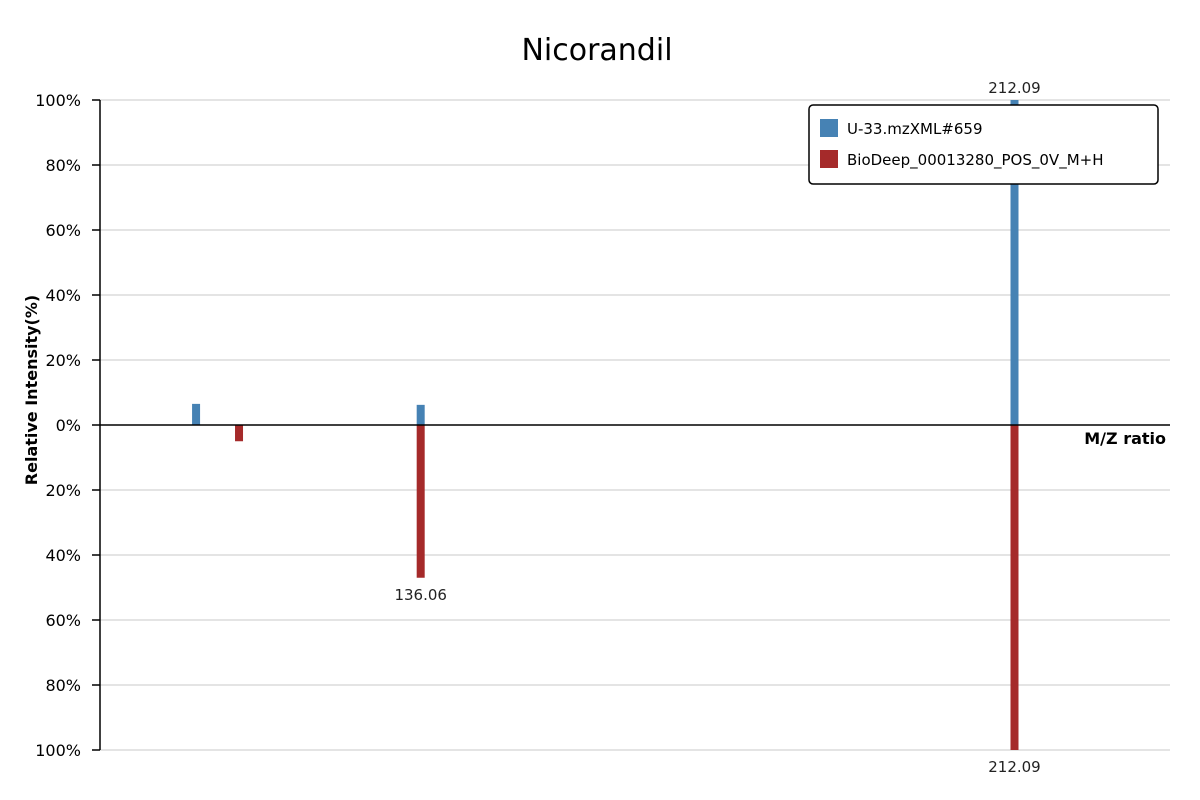  Describe the element at coordinates (829, 159) in the screenshot. I see `legend-swatch-reference` at that location.